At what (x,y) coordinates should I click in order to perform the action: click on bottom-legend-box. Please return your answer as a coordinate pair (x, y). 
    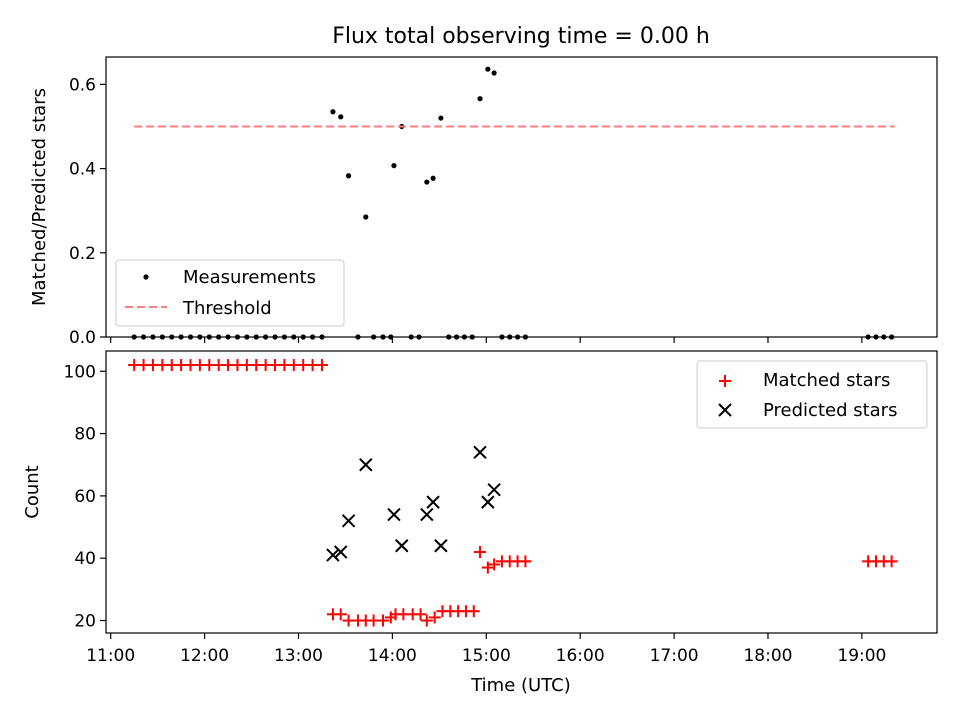
    Looking at the image, I should click on (812, 394).